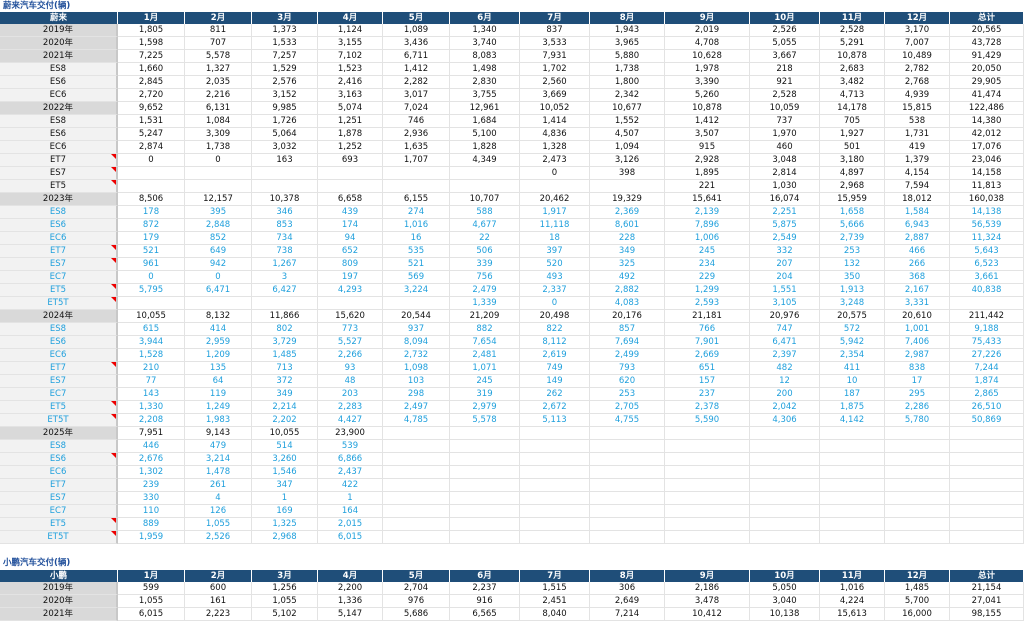 The width and height of the screenshot is (1024, 621). Describe the element at coordinates (218, 472) in the screenshot. I see `value-cell: 1,478` at that location.